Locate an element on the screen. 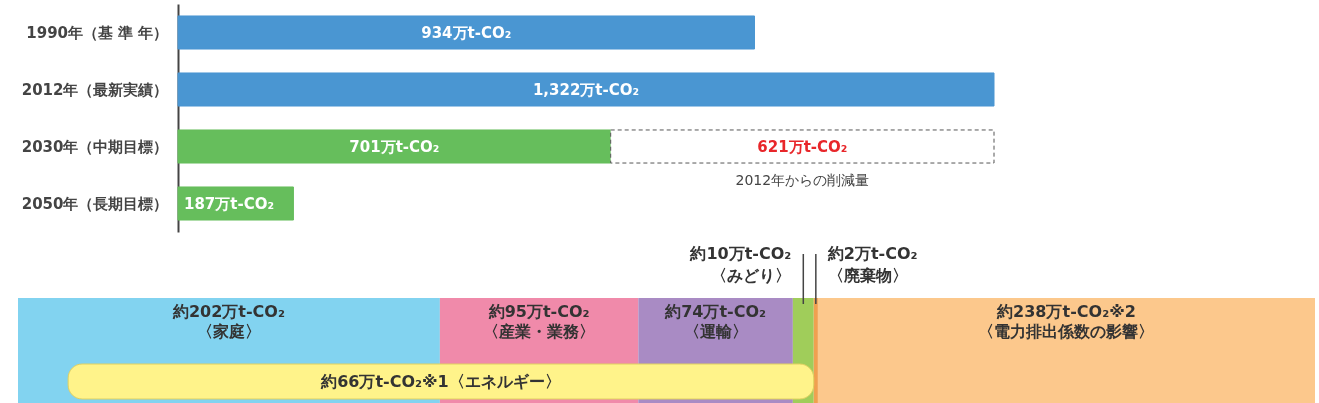  data-label: 1,322万t-CO₂ is located at coordinates (586, 89).